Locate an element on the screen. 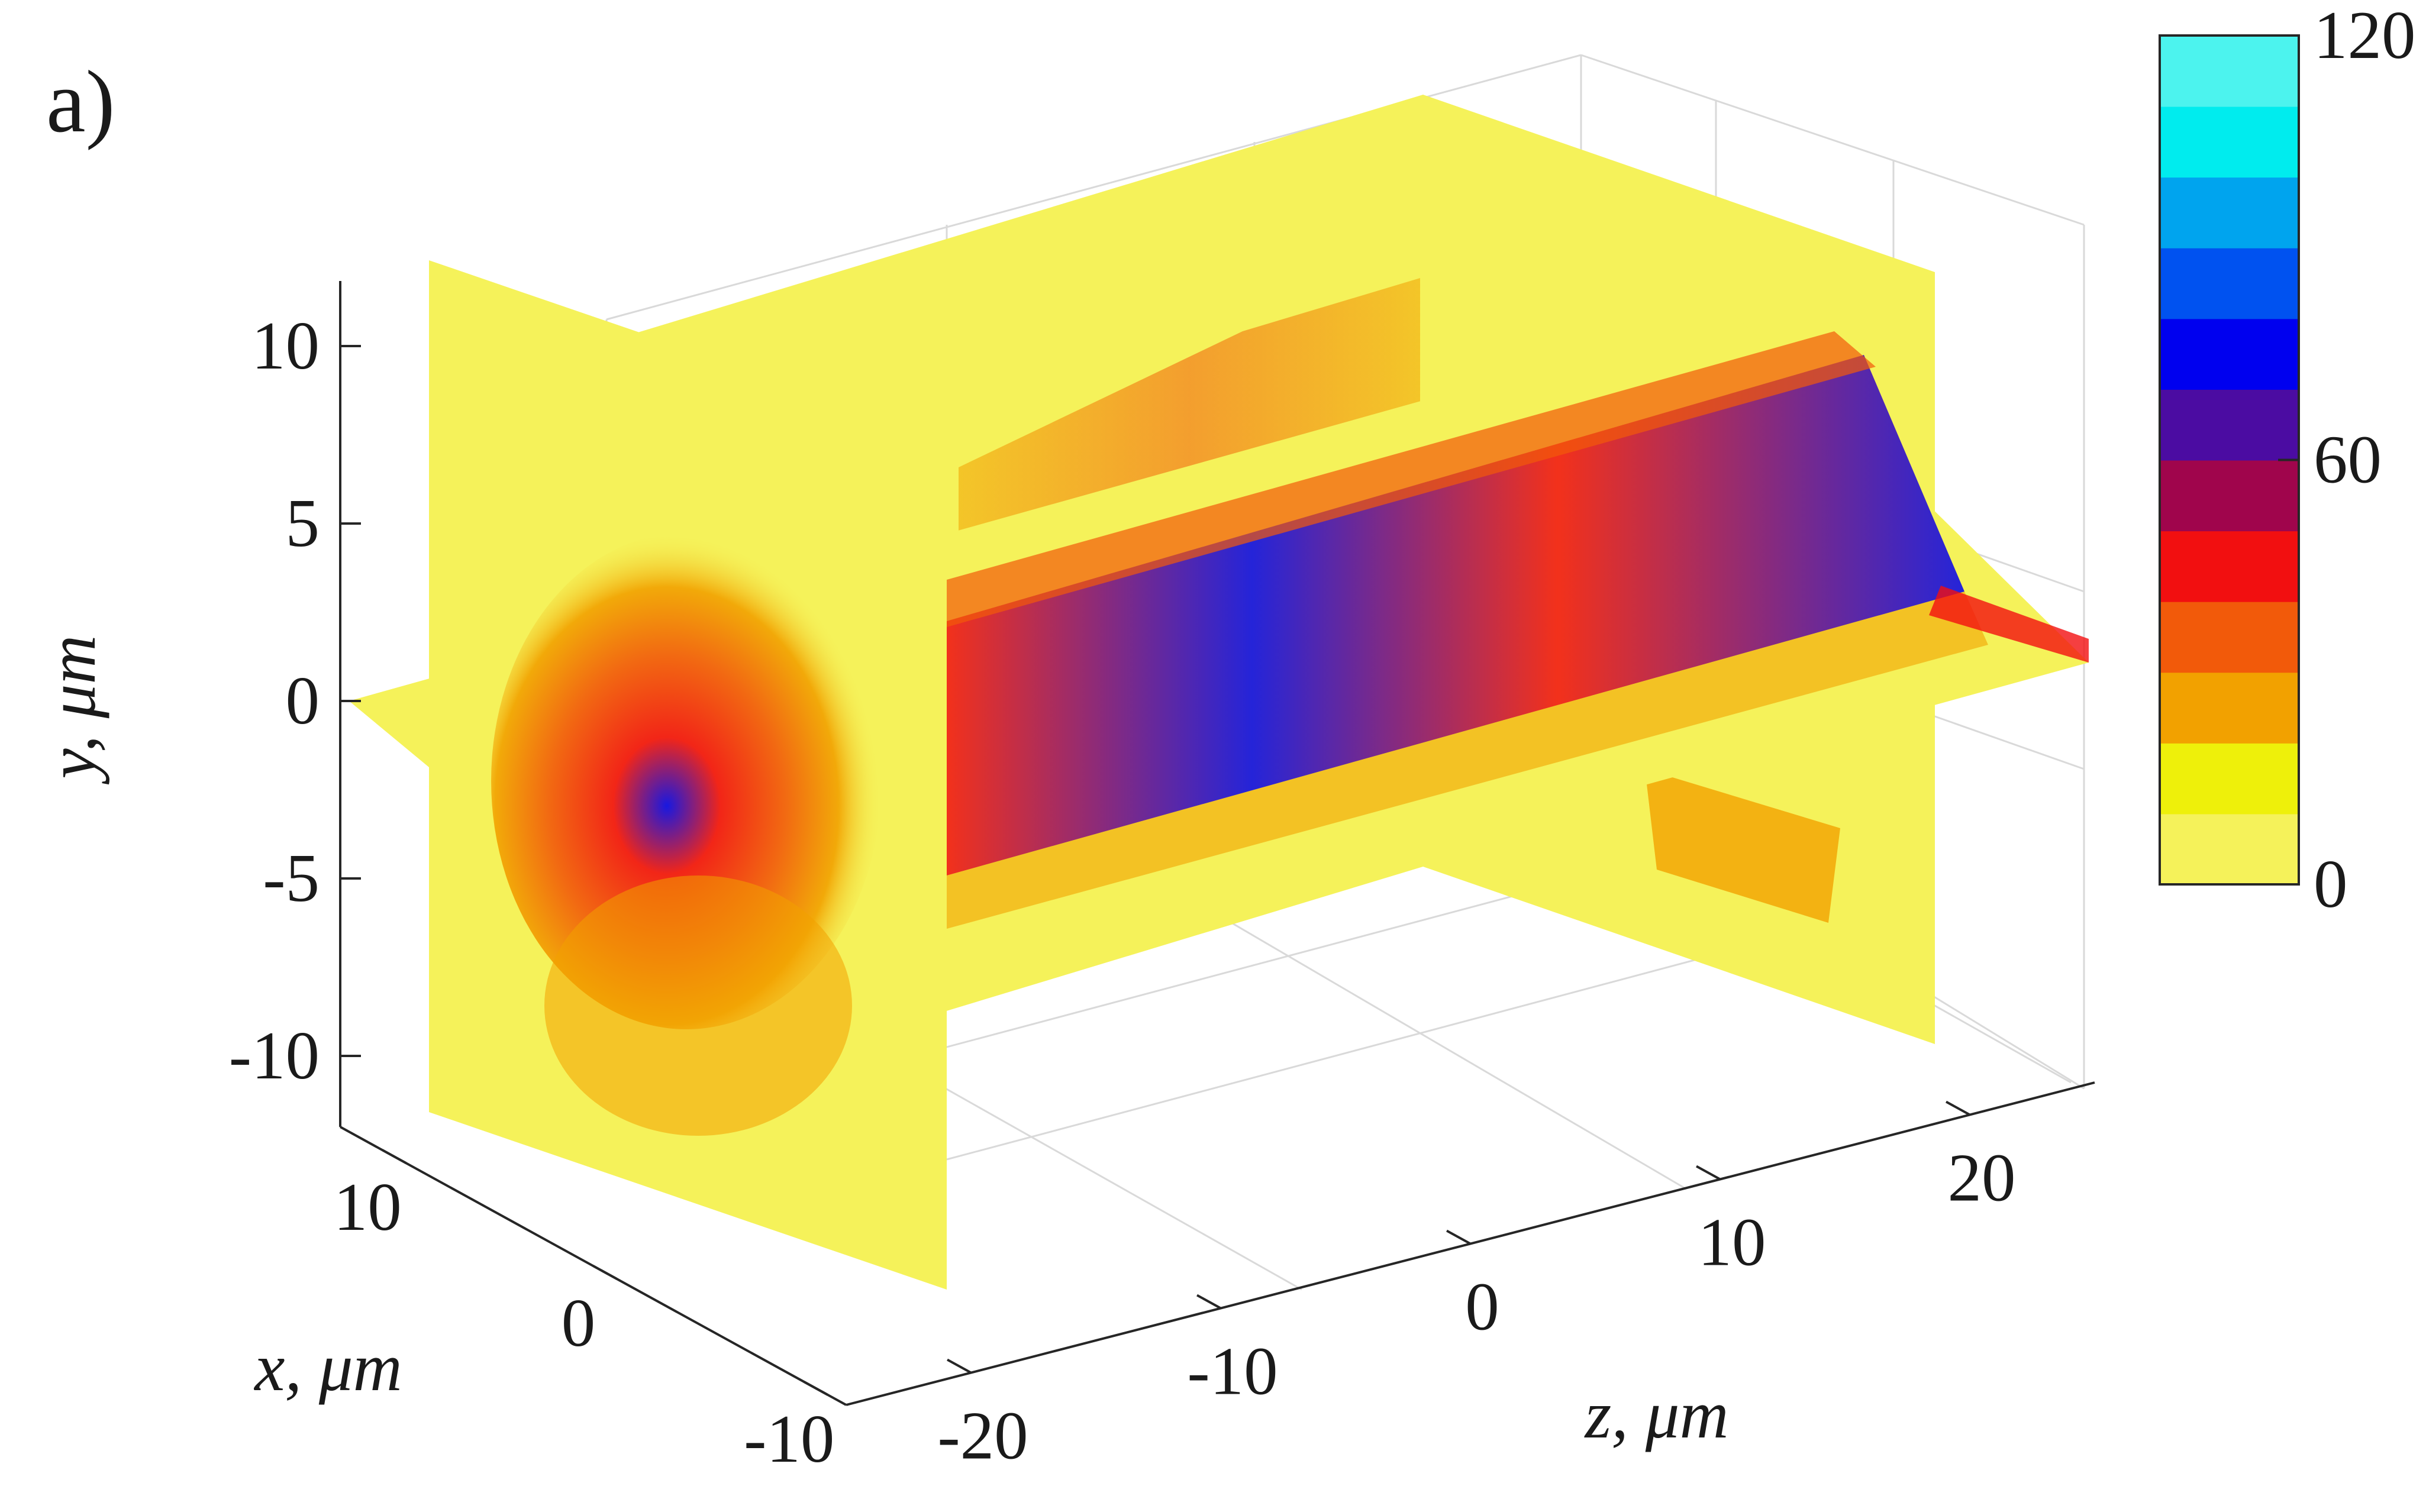 Image resolution: width=2426 pixels, height=1512 pixels. colorbar: 120 60 0 is located at coordinates (2287, 461).